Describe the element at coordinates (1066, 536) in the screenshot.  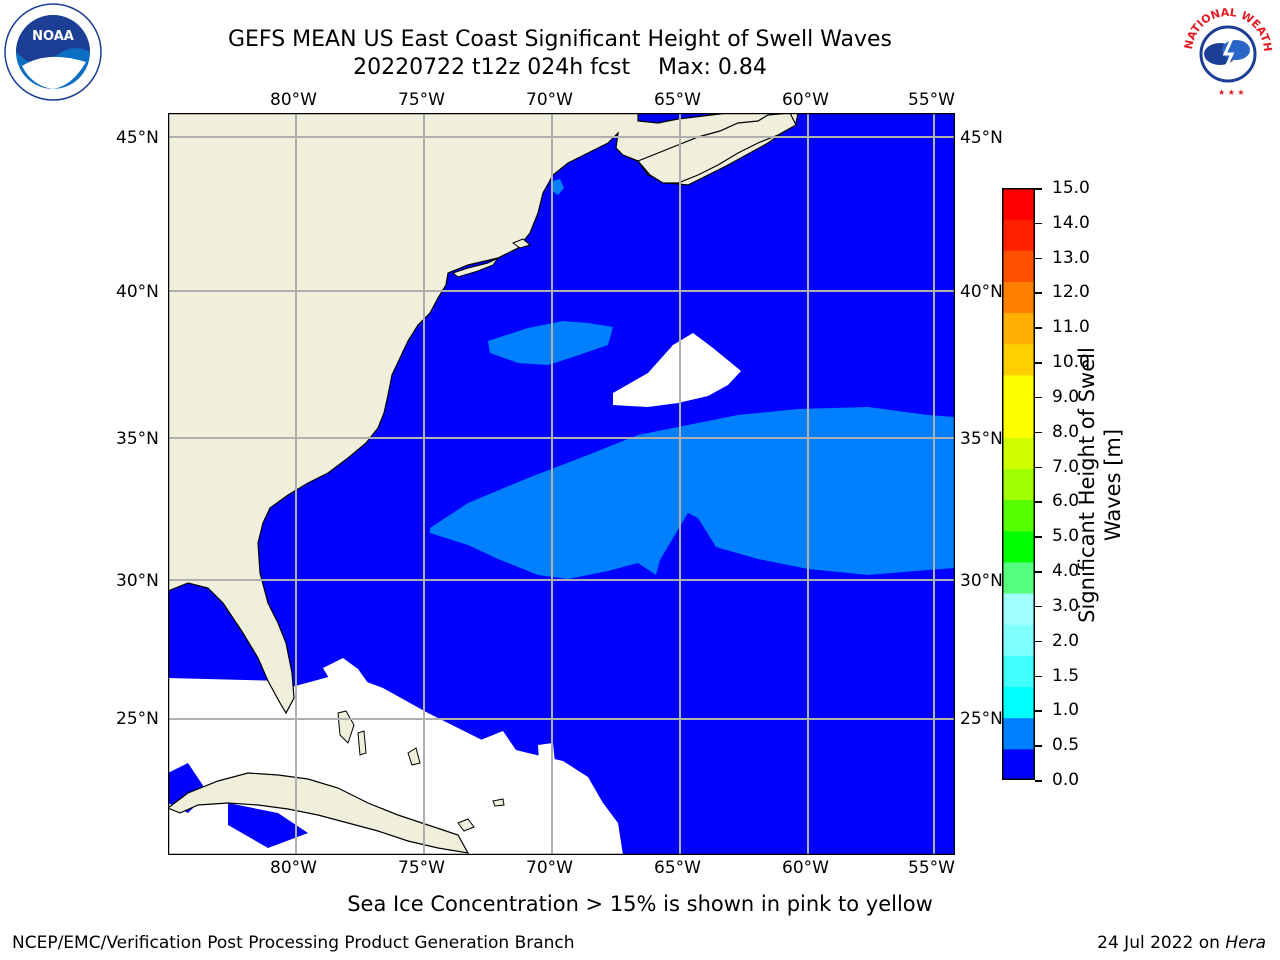
I see `colorbar-tick-label: 5.0` at that location.